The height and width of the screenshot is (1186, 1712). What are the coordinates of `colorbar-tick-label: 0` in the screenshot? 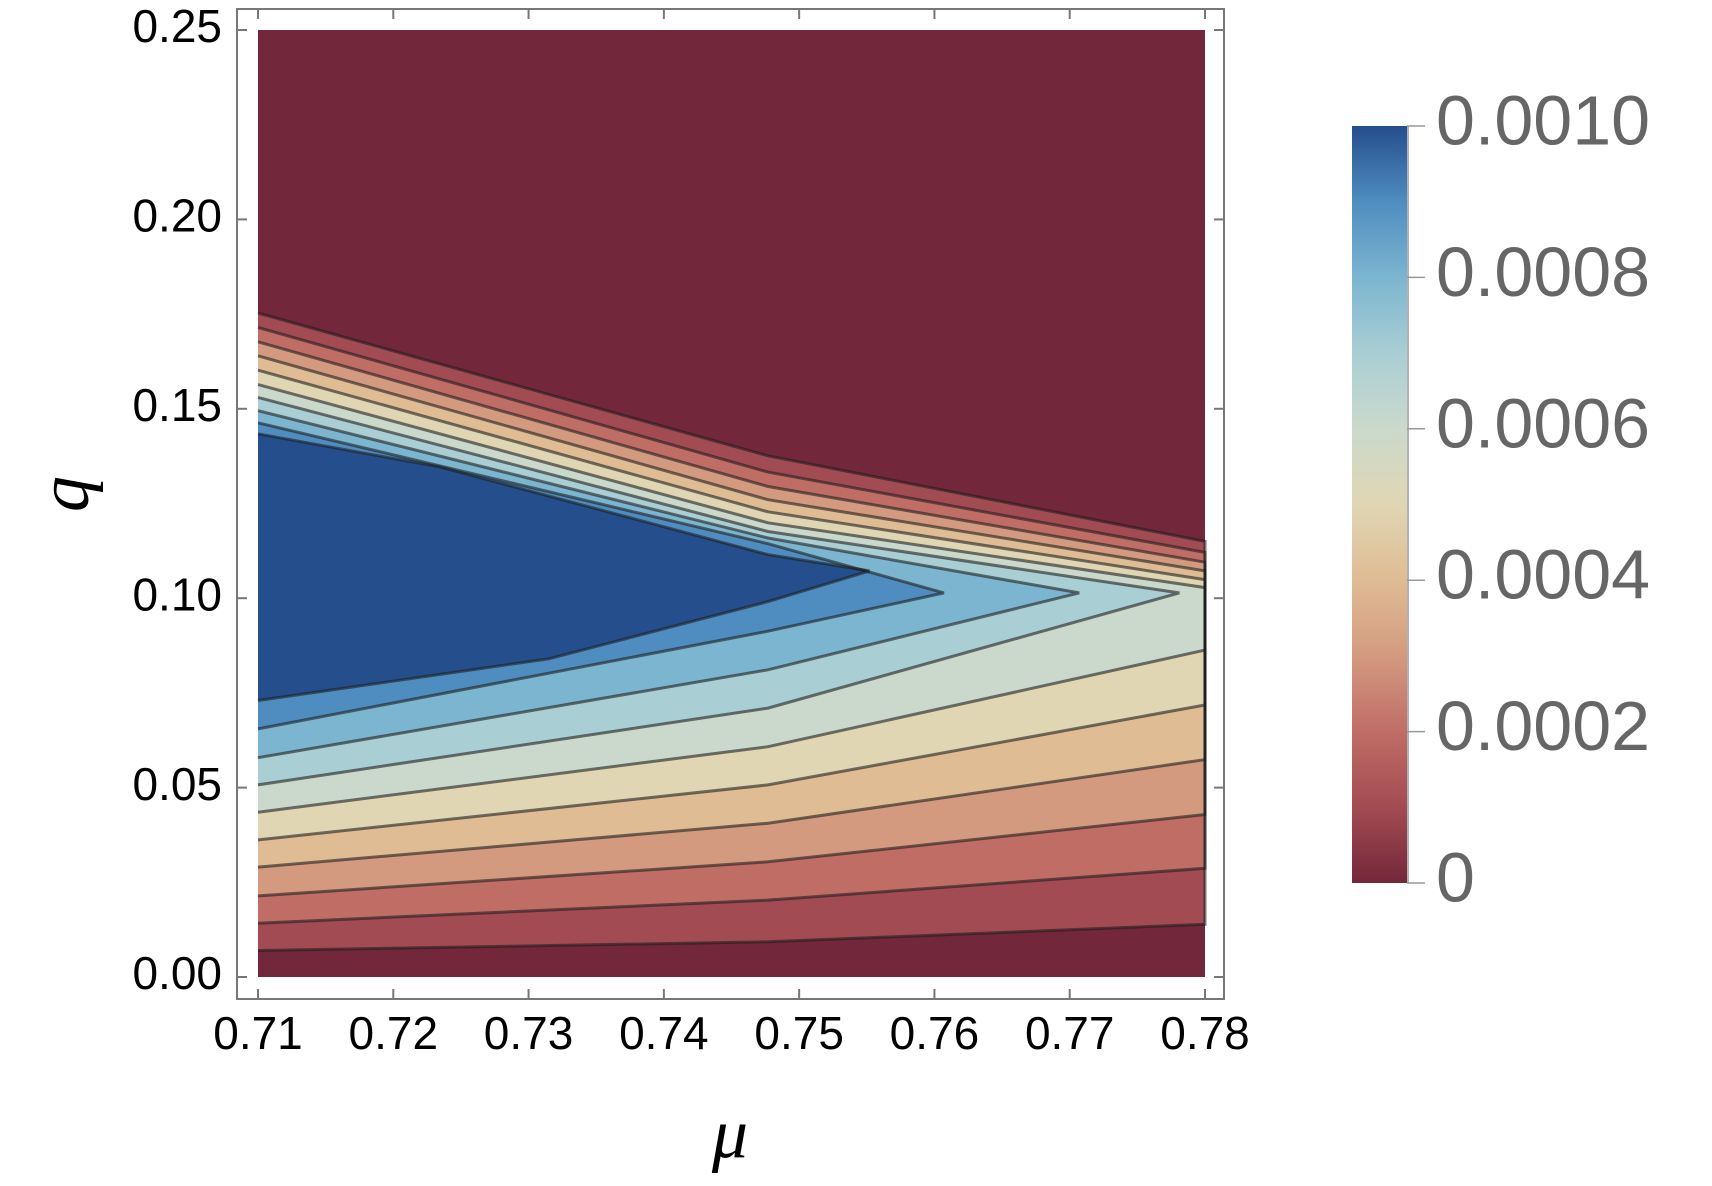 It's located at (1455, 877).